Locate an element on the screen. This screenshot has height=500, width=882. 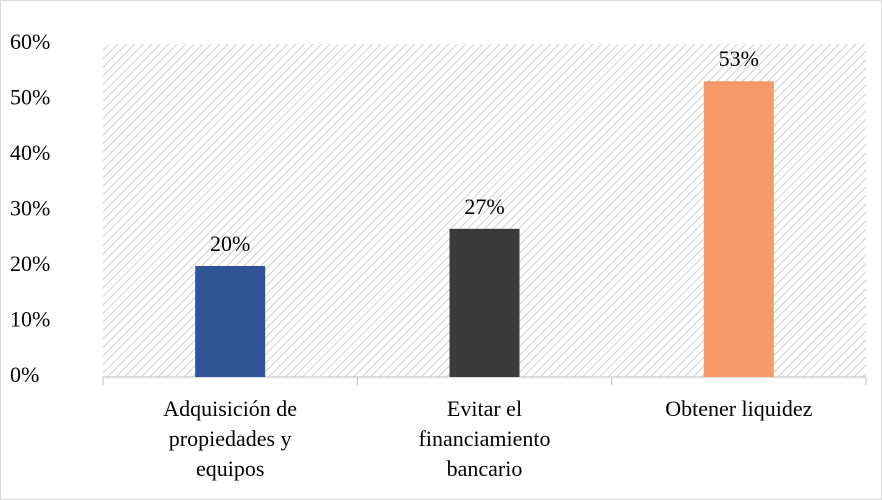
y-tick-label: 20% is located at coordinates (30, 263).